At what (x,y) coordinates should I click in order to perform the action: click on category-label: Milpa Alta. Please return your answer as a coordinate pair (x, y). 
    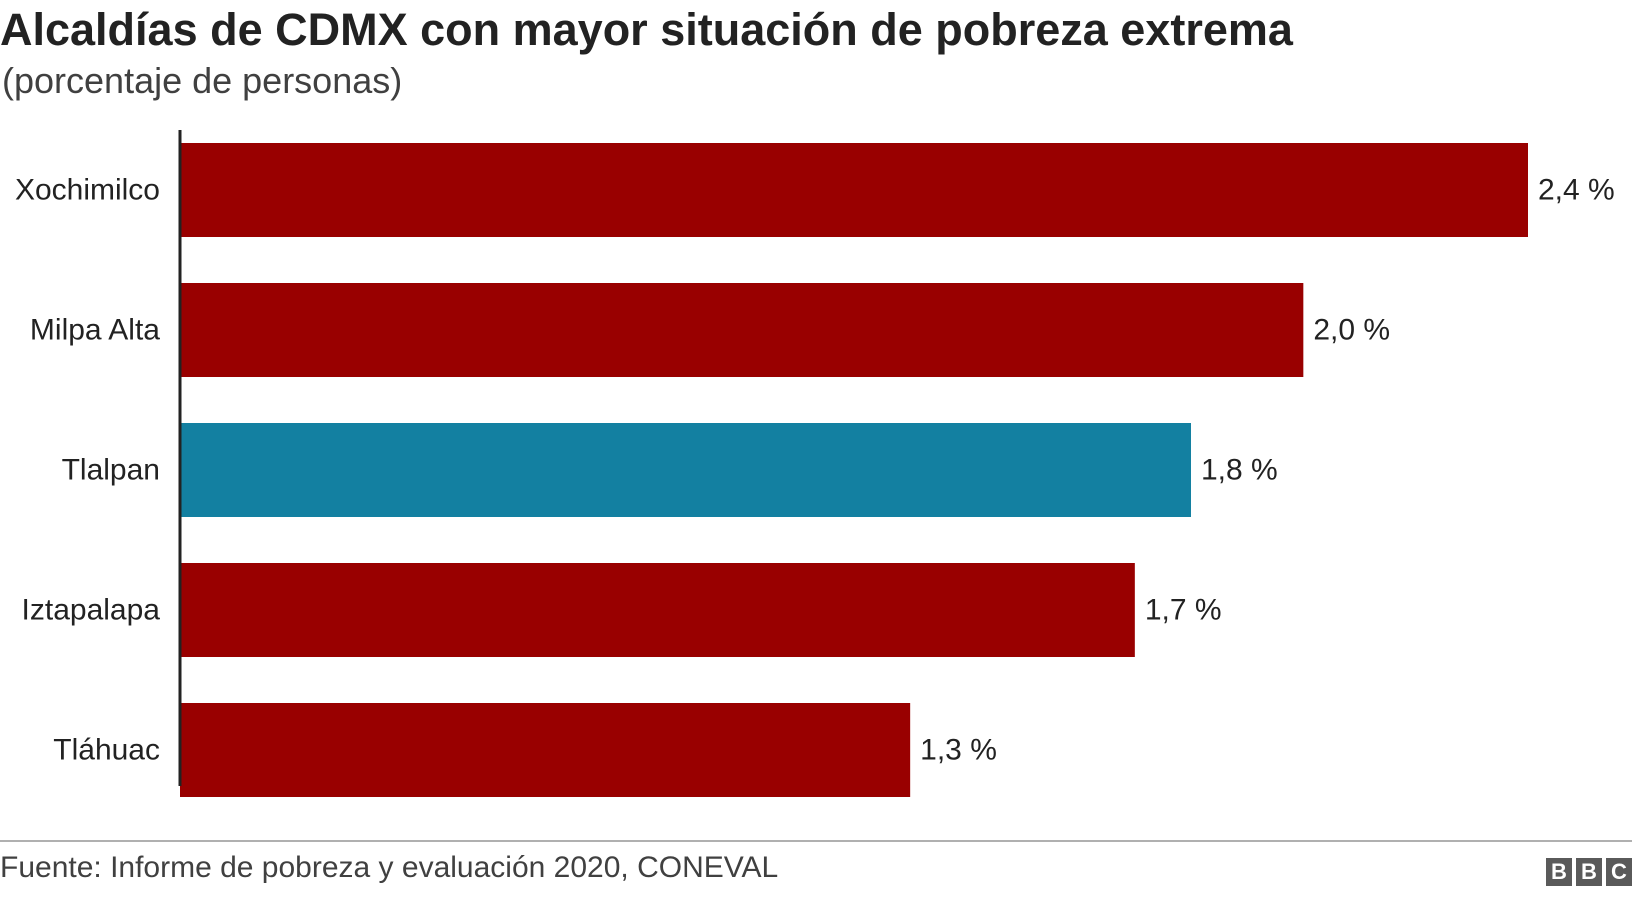
    Looking at the image, I should click on (95, 330).